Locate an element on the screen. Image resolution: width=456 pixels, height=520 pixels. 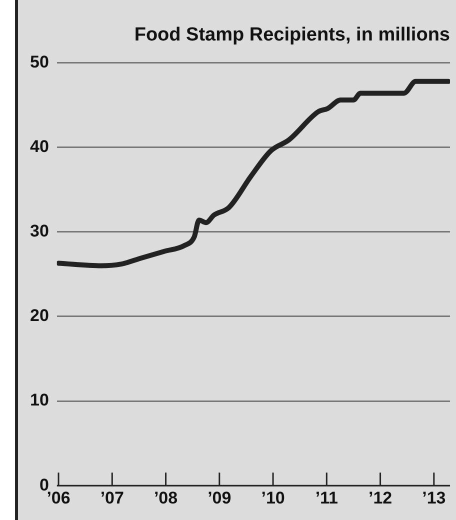
y-tick-label: 0 is located at coordinates (44, 484).